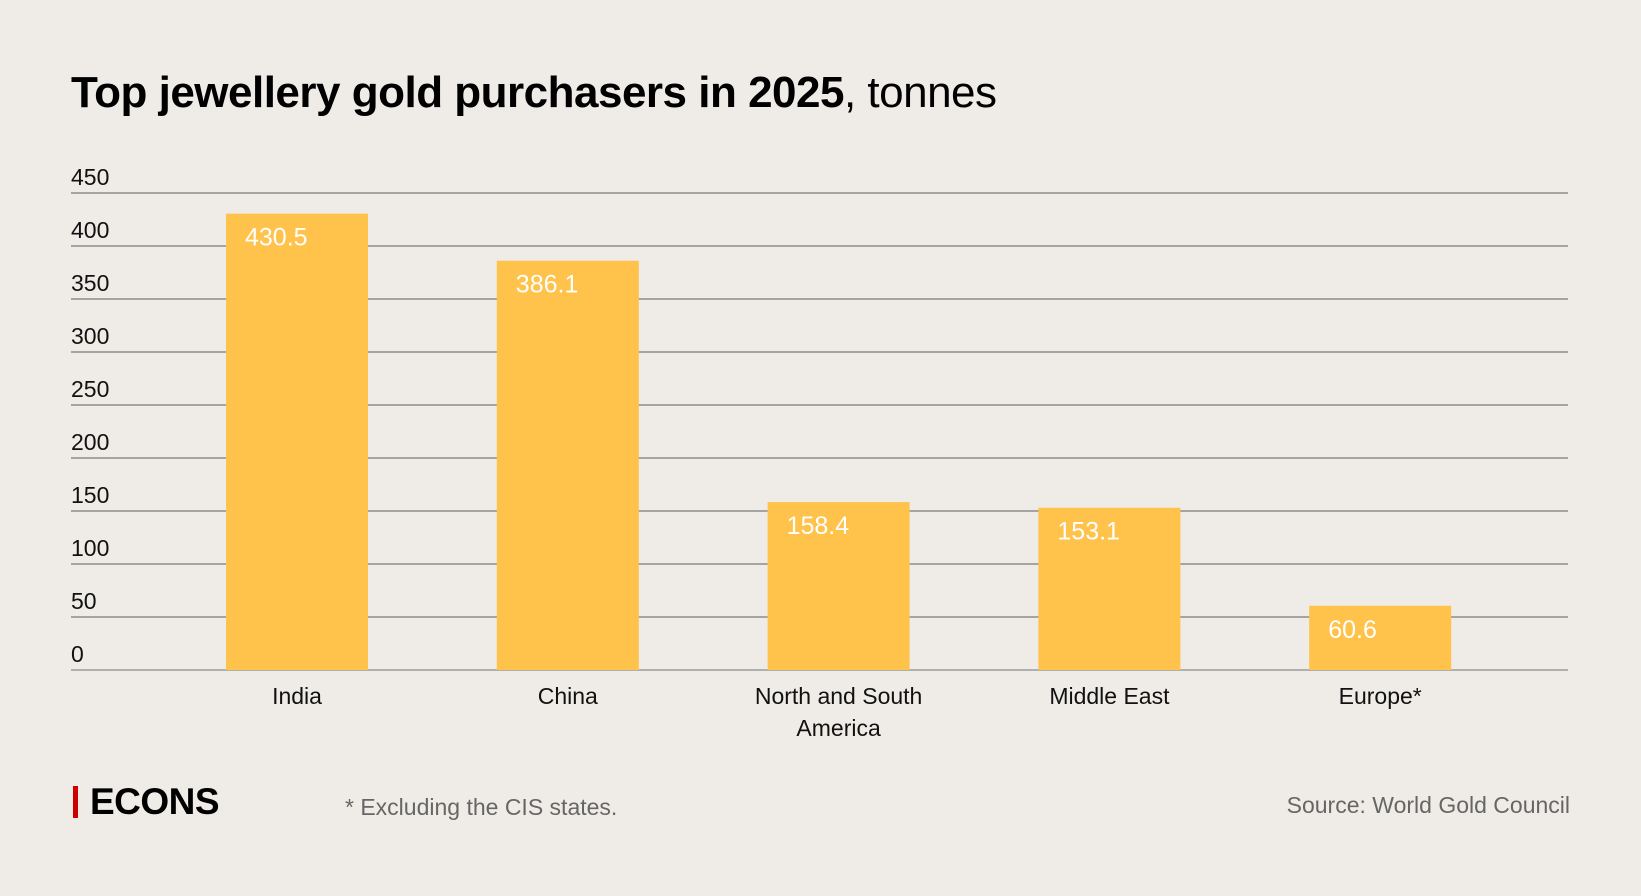 The width and height of the screenshot is (1641, 896). What do you see at coordinates (90, 548) in the screenshot?
I see `y-tick-label: 100` at bounding box center [90, 548].